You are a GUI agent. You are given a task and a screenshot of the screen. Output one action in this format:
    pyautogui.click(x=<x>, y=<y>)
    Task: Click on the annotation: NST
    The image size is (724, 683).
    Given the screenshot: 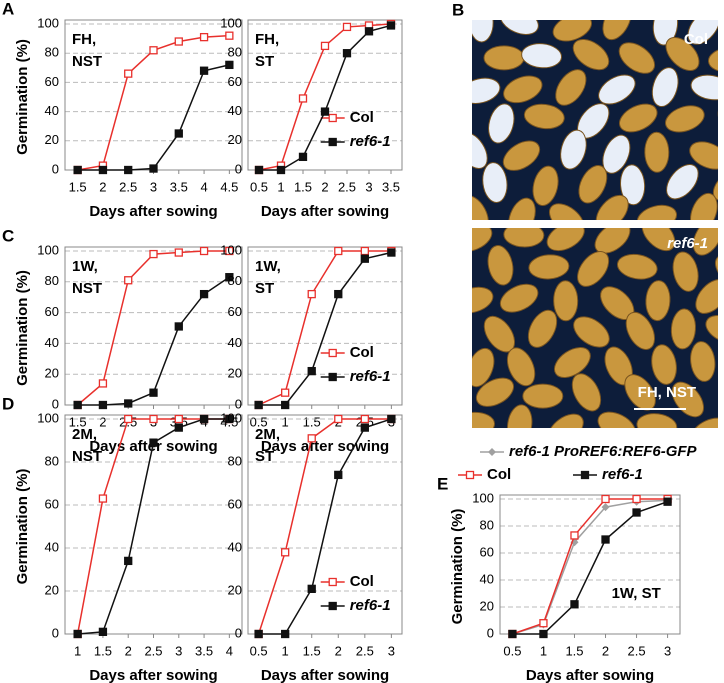 What is the action you would take?
    pyautogui.click(x=87, y=288)
    